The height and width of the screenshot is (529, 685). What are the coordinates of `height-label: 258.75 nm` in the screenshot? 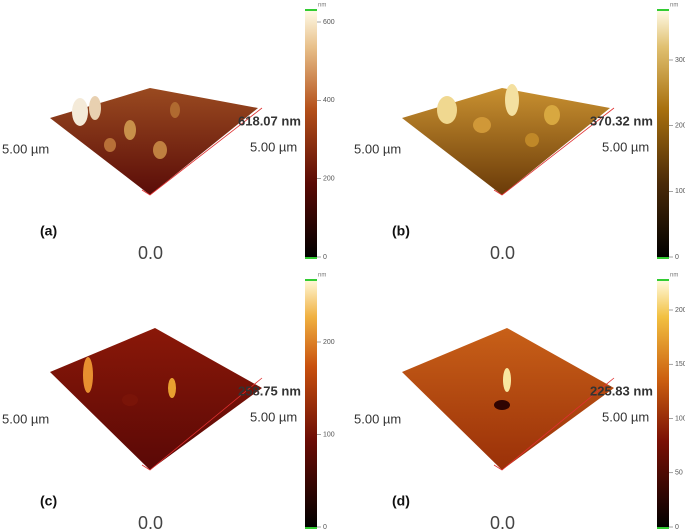 It's located at (269, 390).